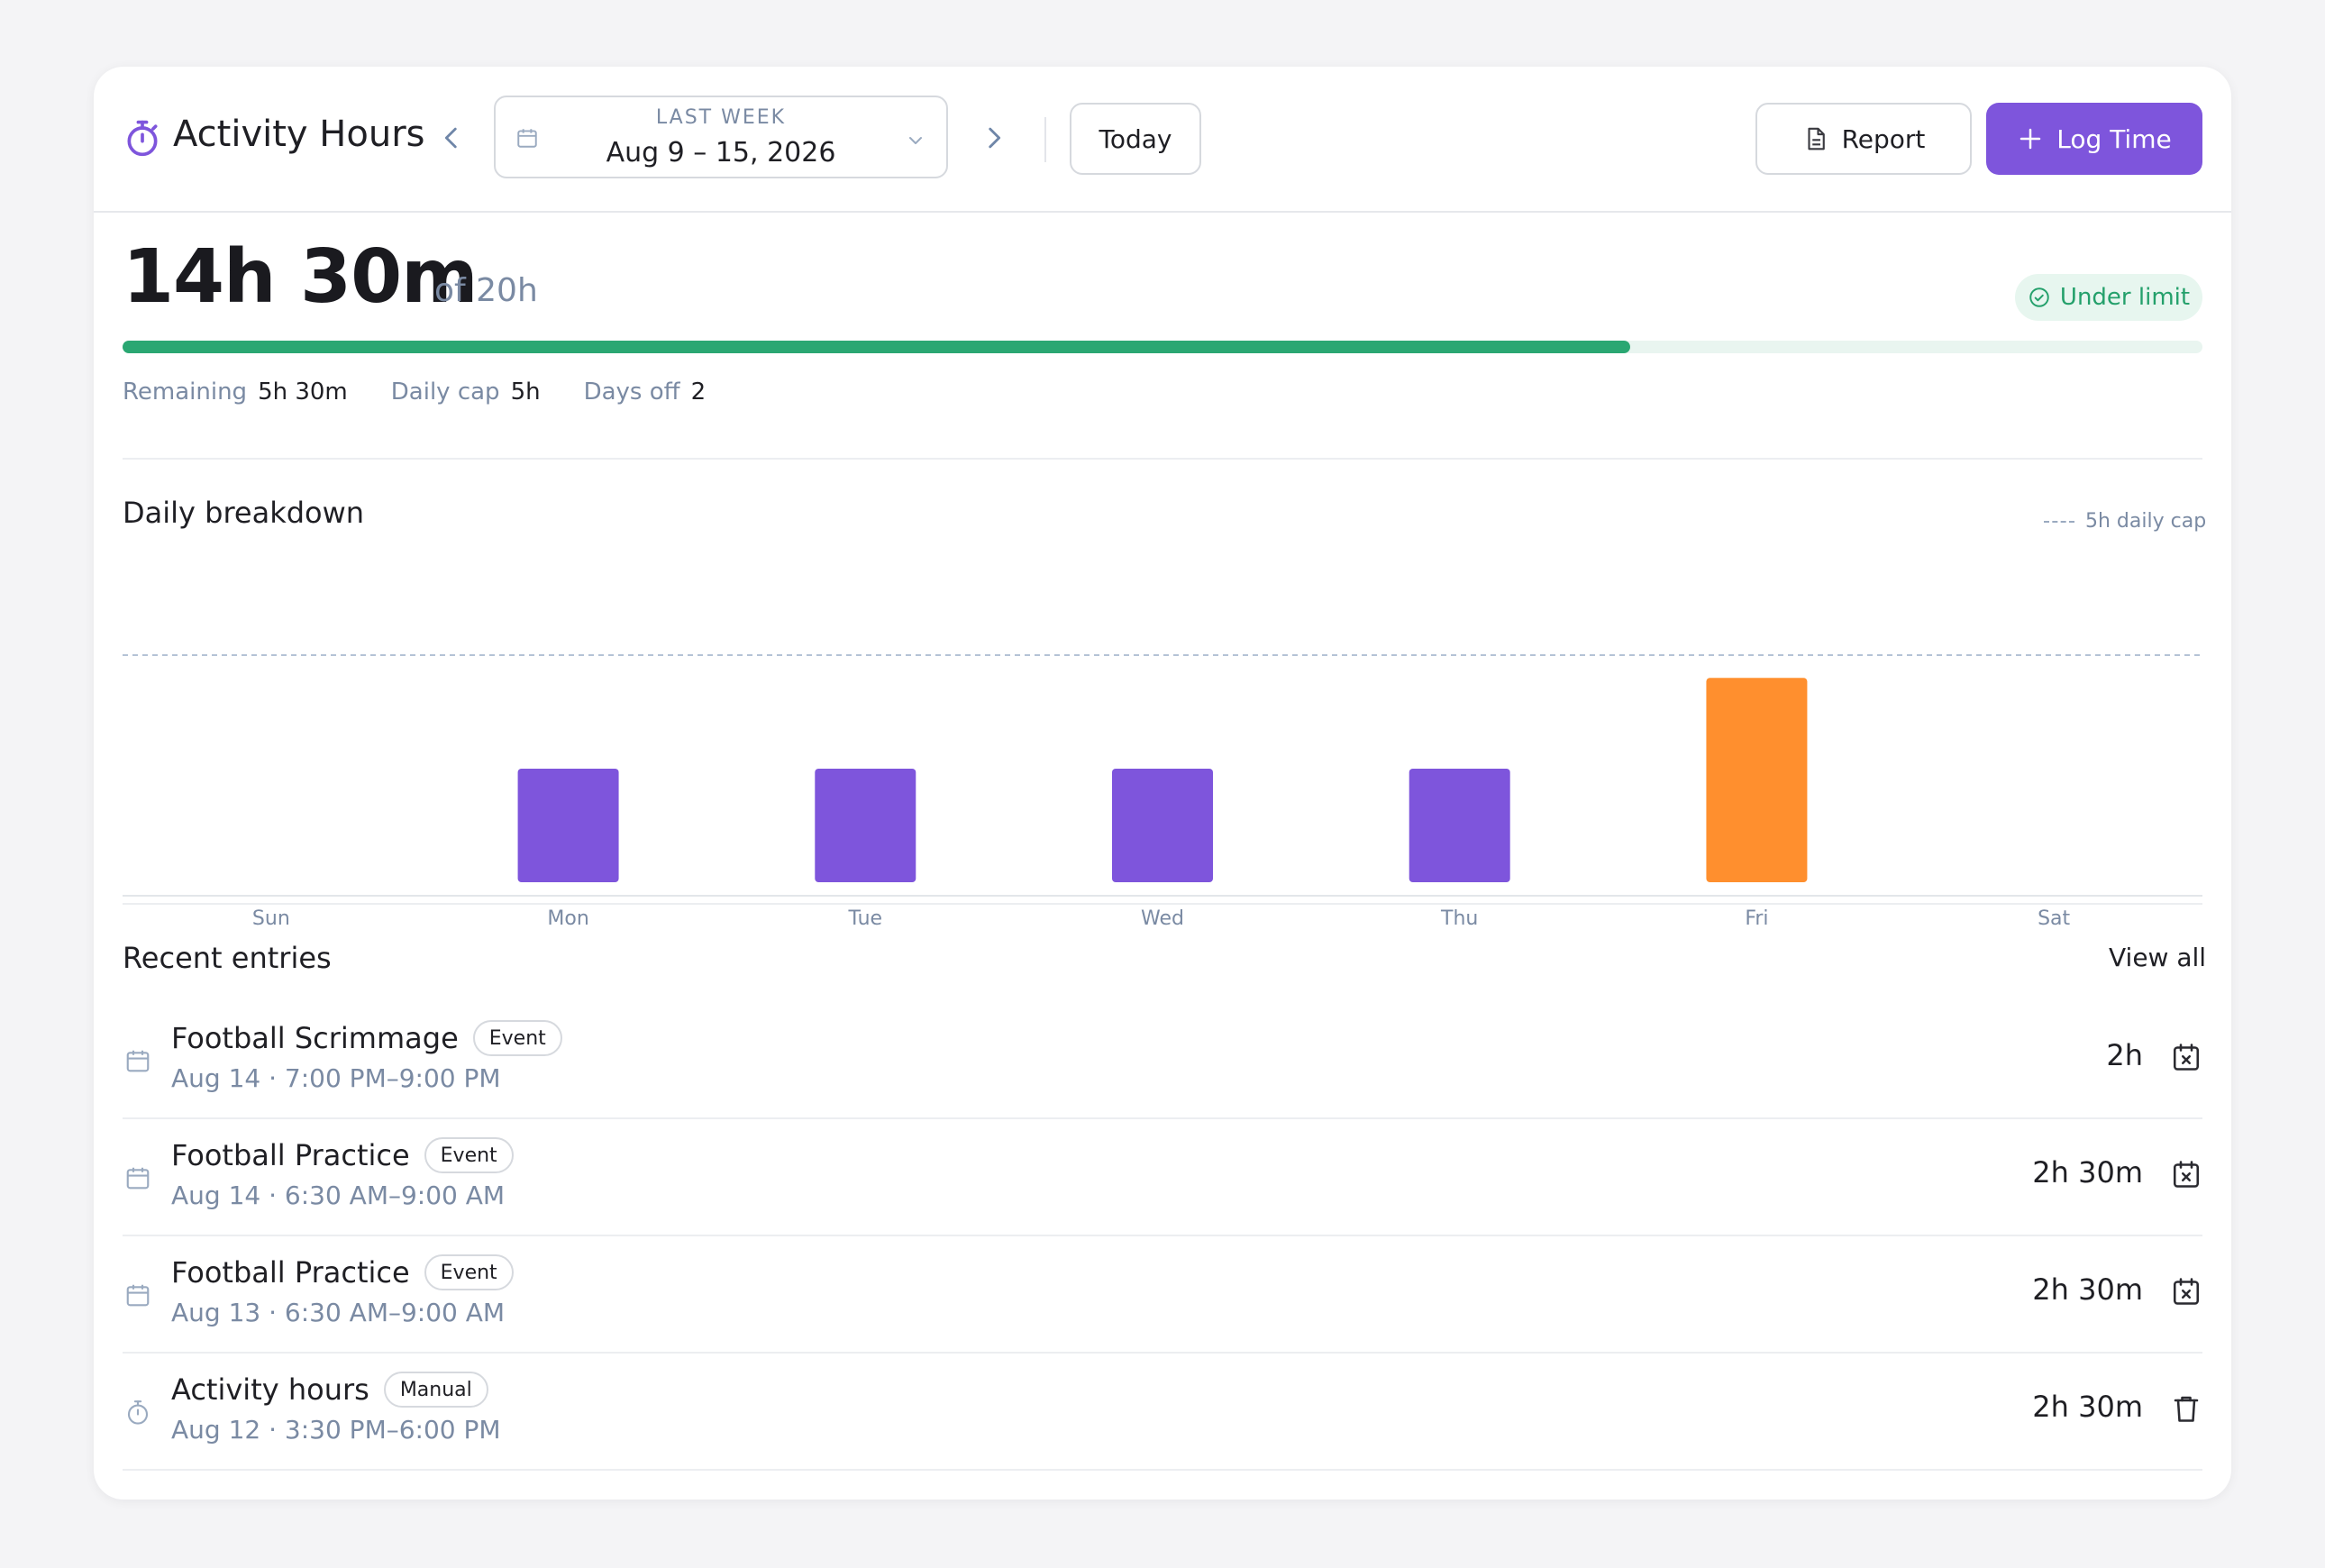  I want to click on x-tick-label: Sun, so click(271, 918).